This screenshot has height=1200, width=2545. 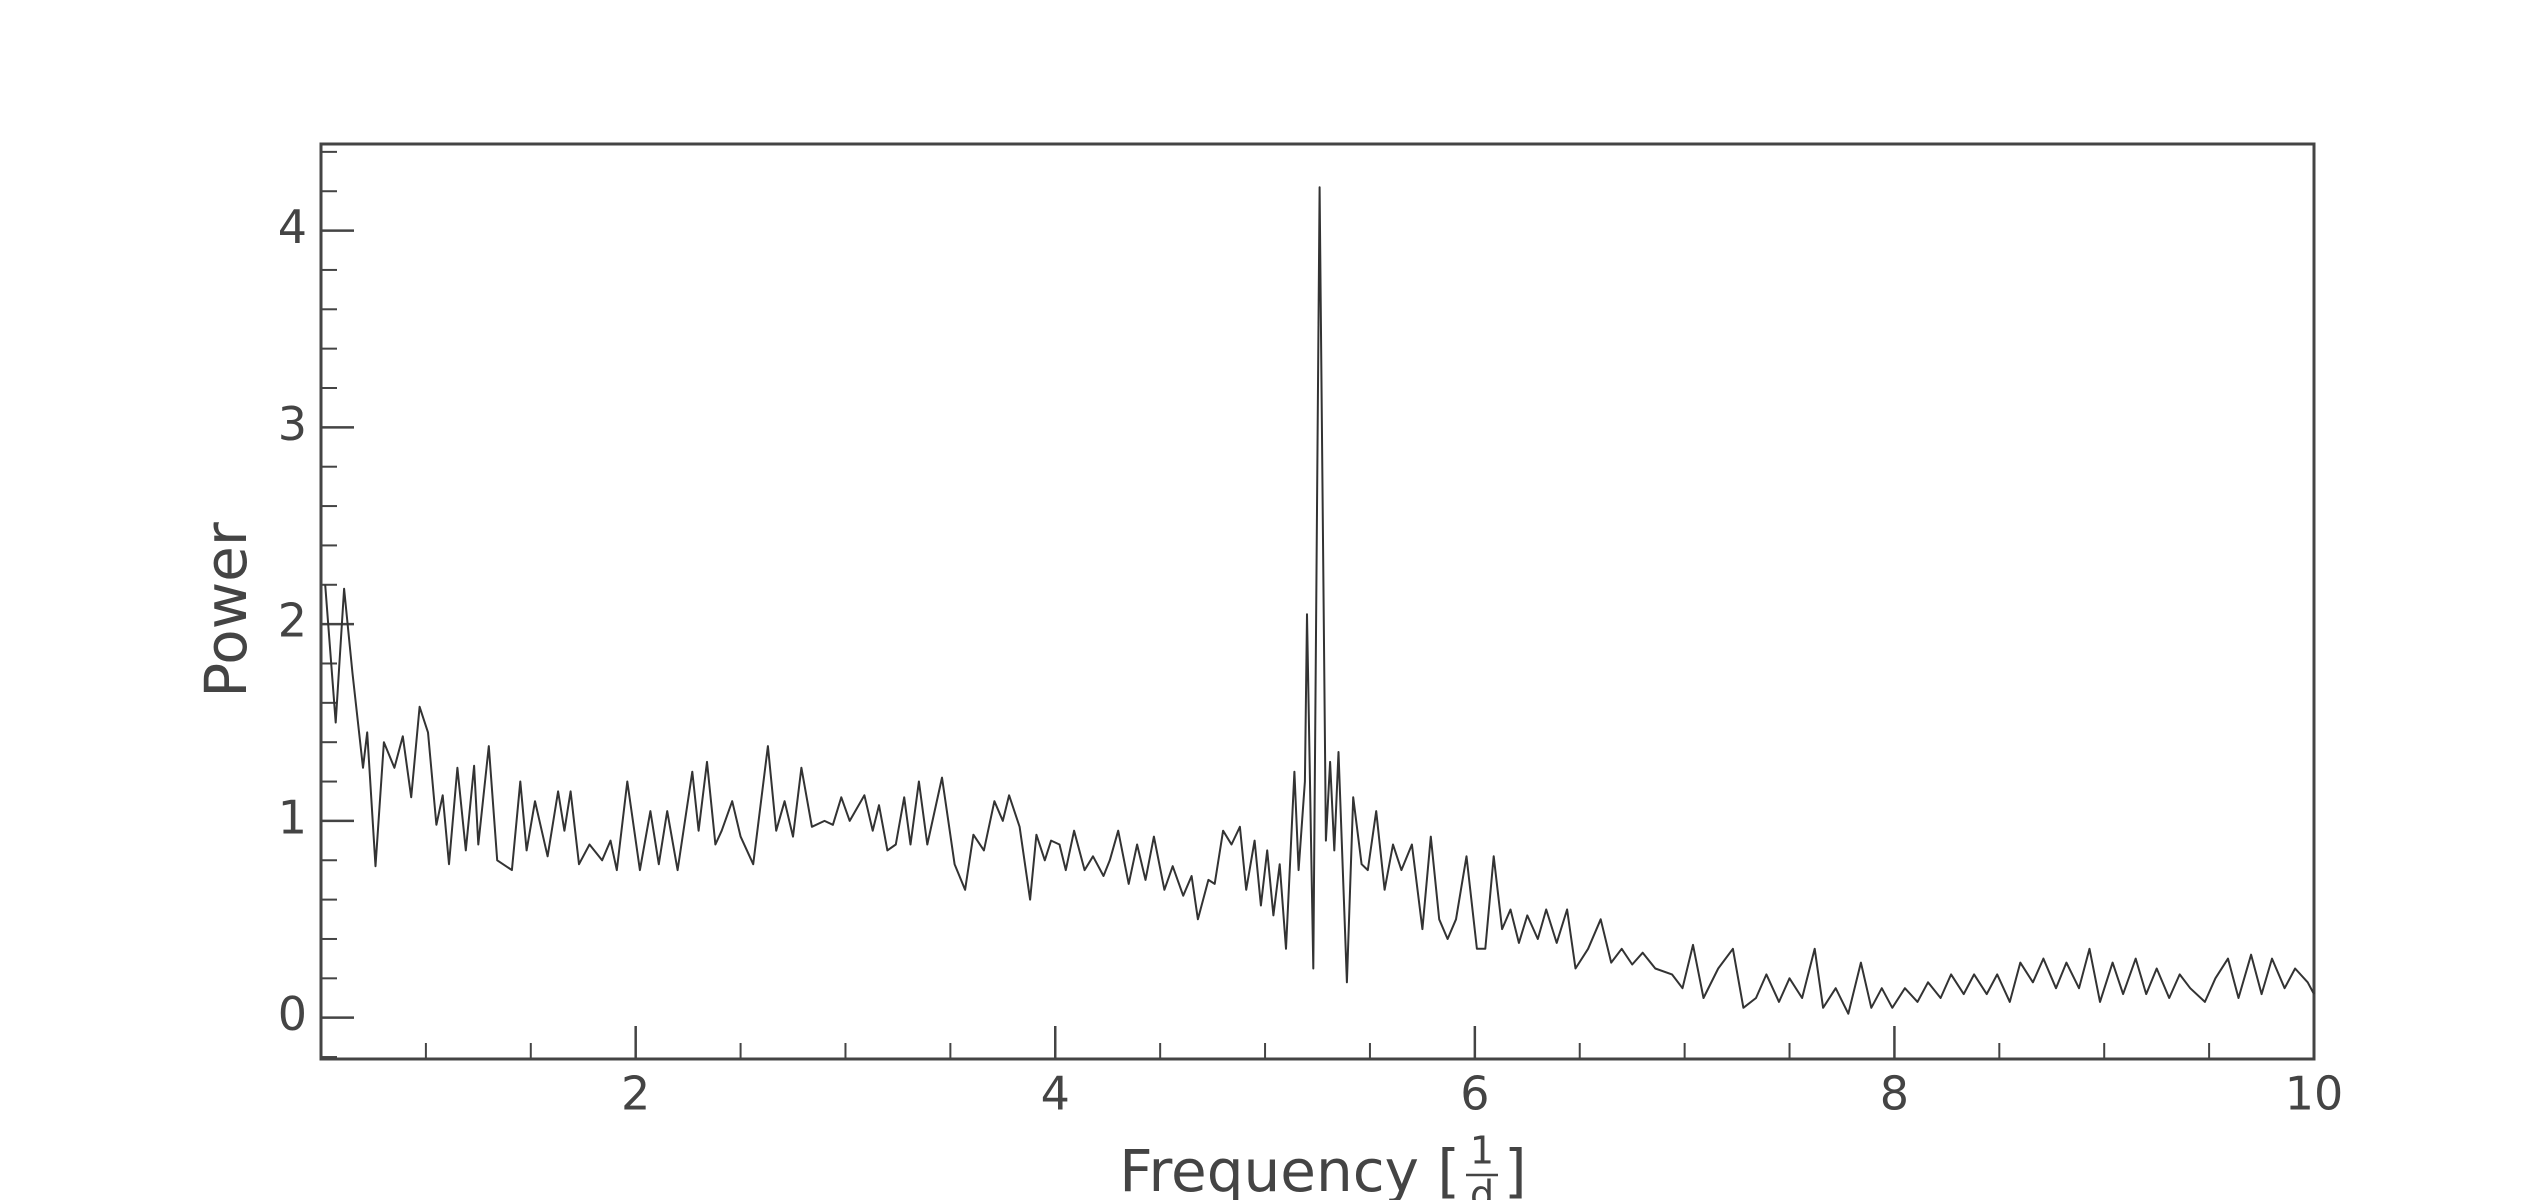 I want to click on x-axis-label-denominator: d, so click(x=1482, y=1186).